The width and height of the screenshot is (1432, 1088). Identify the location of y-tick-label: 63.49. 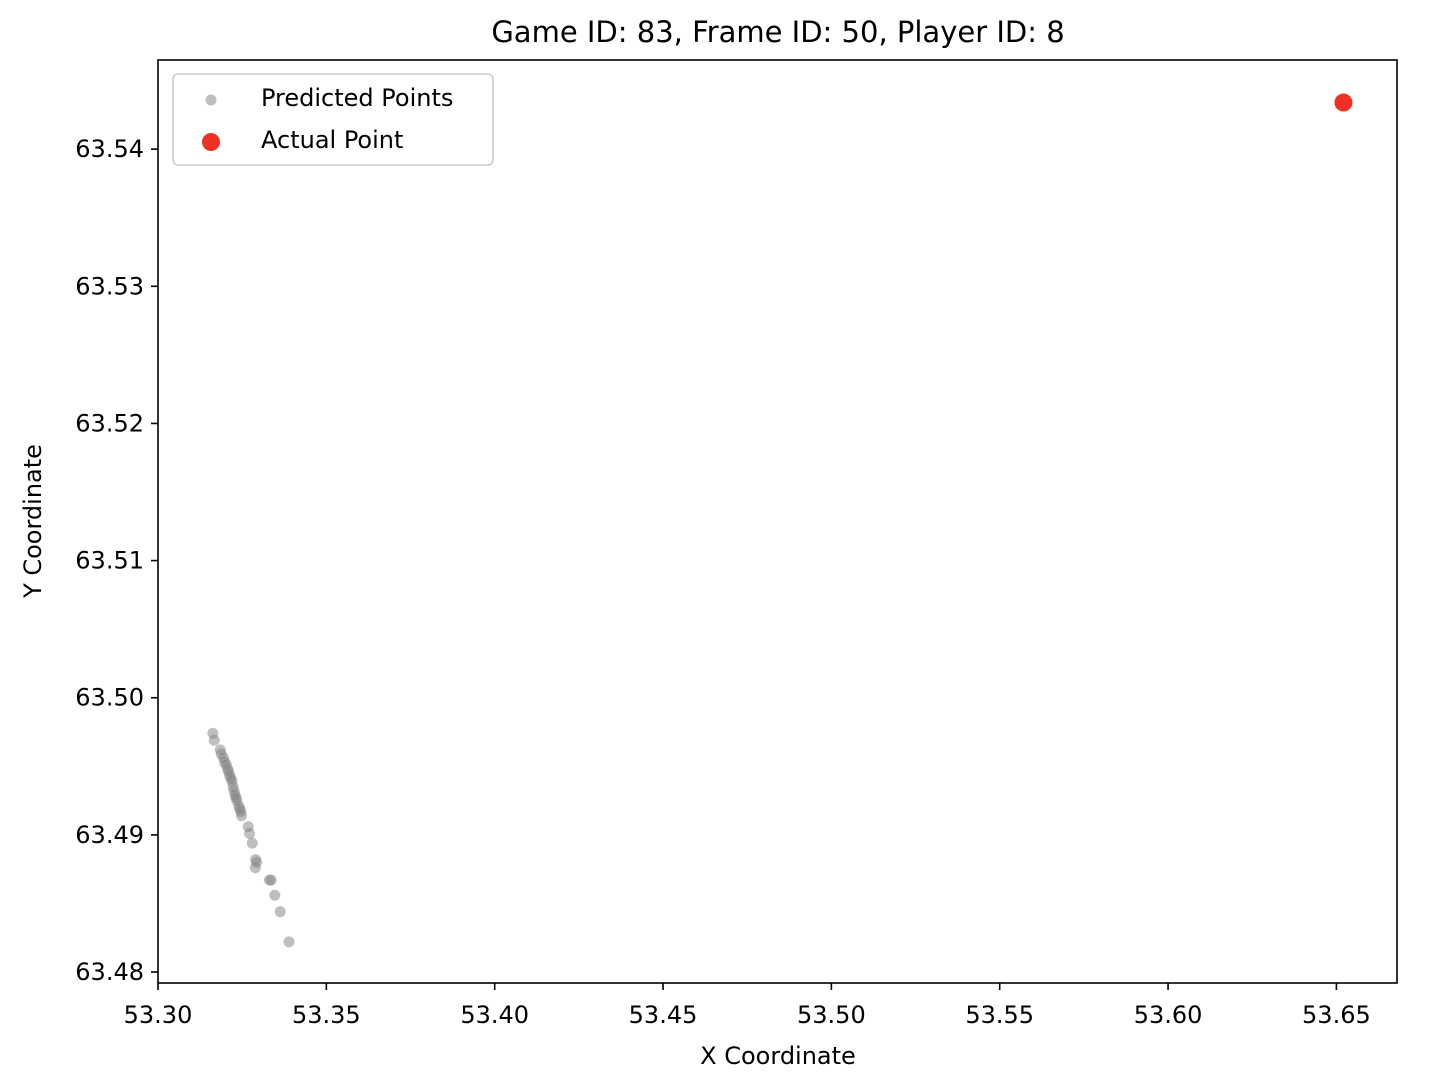
(109, 835).